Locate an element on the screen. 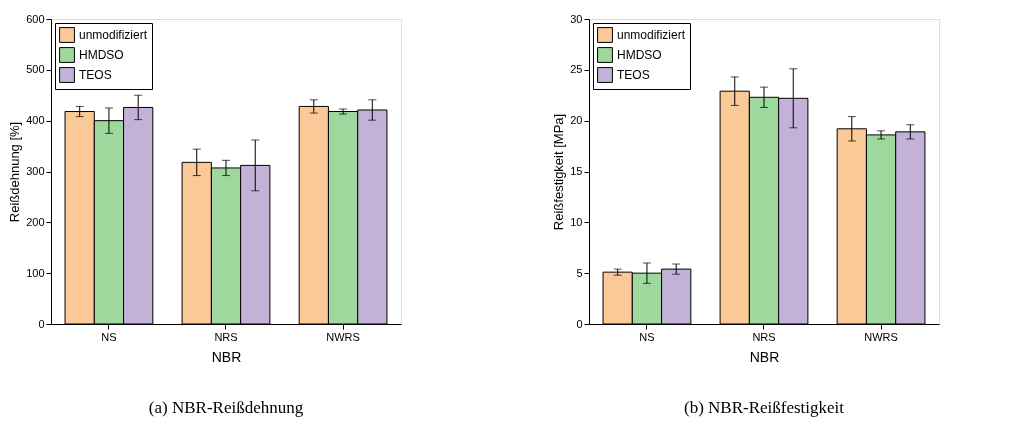 The width and height of the screenshot is (1009, 431). y-tick-label: 5 is located at coordinates (579, 272).